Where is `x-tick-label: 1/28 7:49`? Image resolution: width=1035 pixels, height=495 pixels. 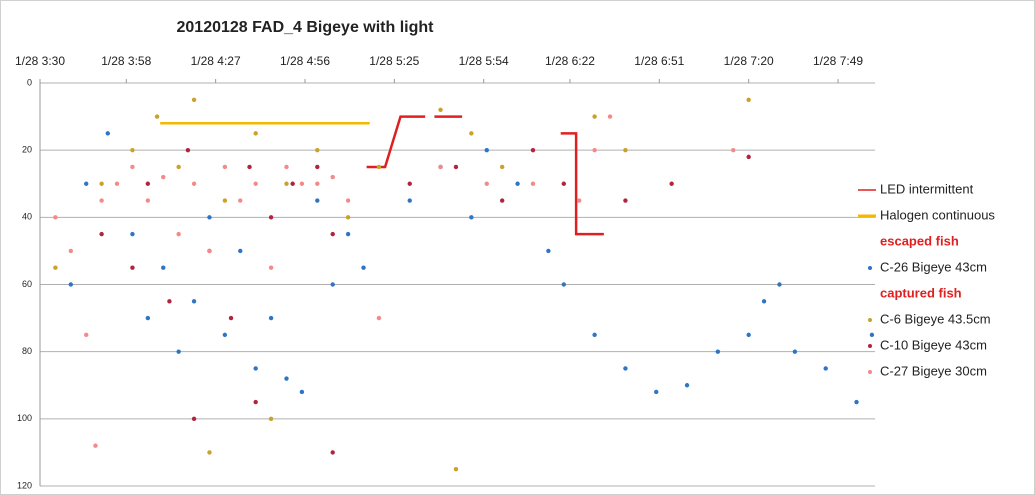
x-tick-label: 1/28 7:49 is located at coordinates (838, 61).